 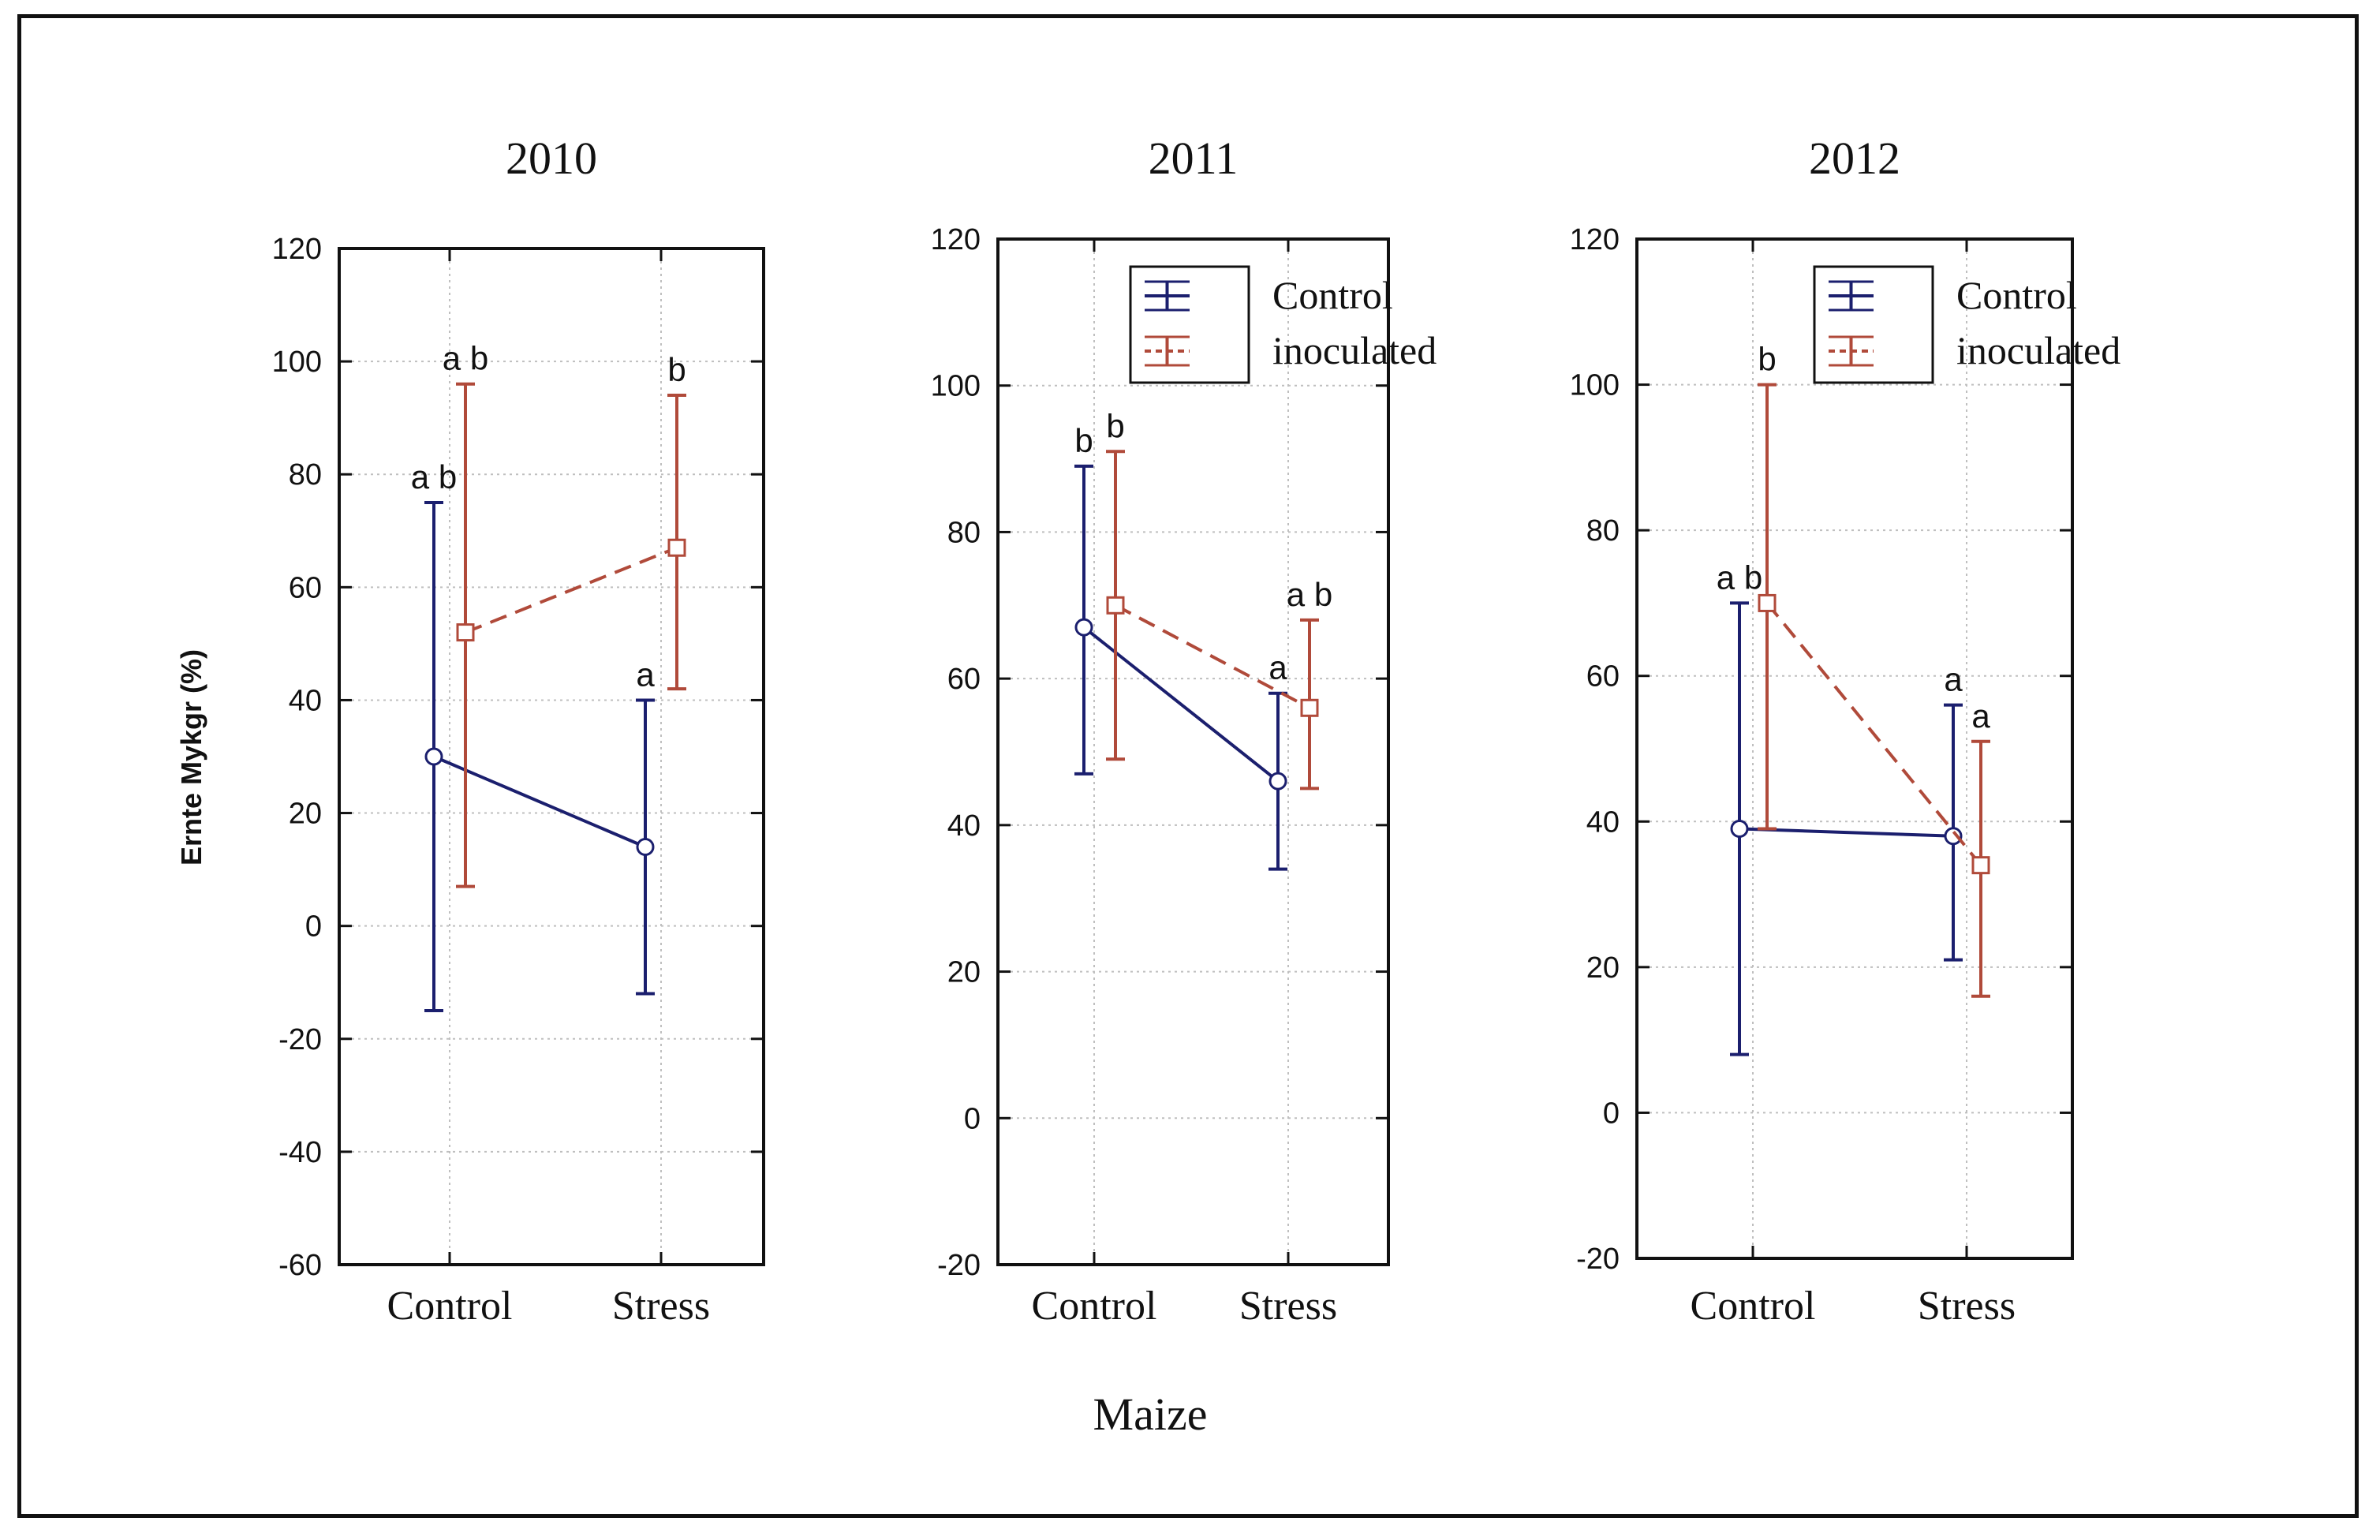 What do you see at coordinates (551, 158) in the screenshot?
I see `chart-title: 2010` at bounding box center [551, 158].